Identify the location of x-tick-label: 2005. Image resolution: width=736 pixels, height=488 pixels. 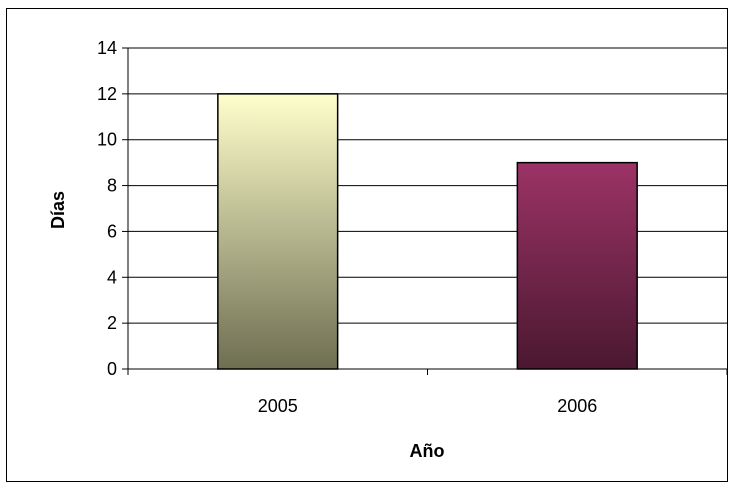
(278, 406).